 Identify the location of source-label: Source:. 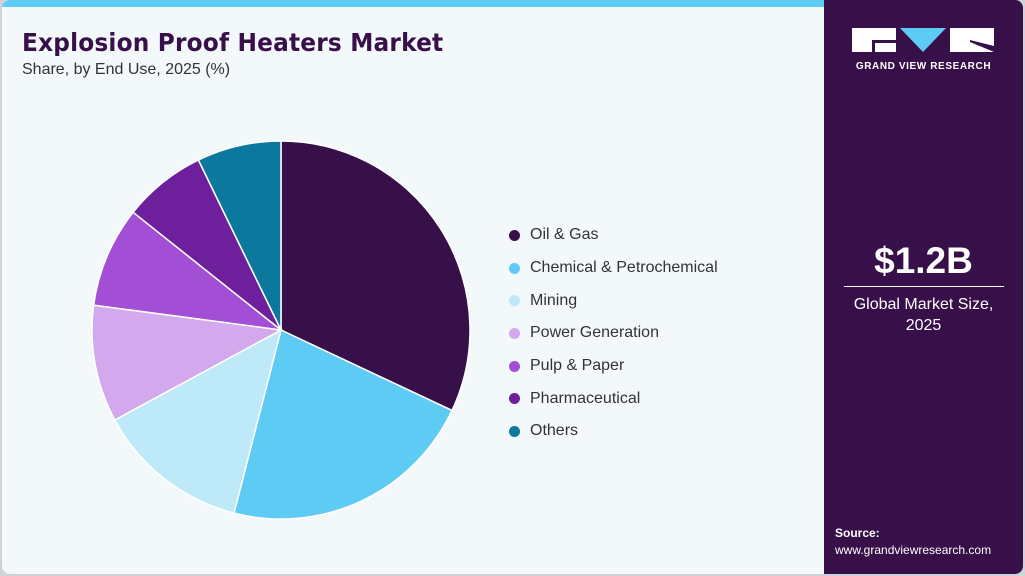
(857, 533).